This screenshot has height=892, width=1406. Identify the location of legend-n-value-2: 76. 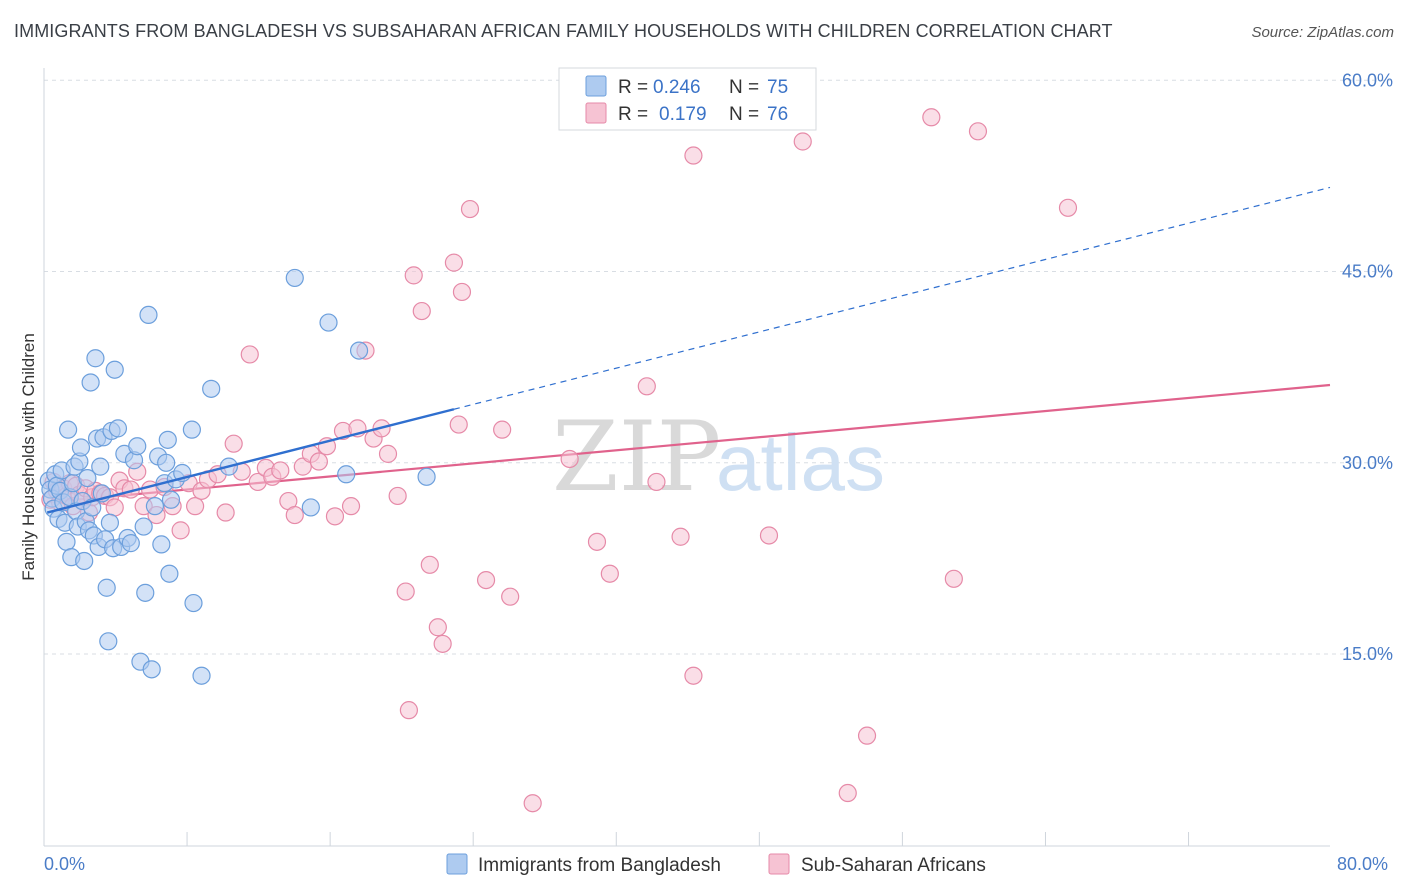
(777, 114).